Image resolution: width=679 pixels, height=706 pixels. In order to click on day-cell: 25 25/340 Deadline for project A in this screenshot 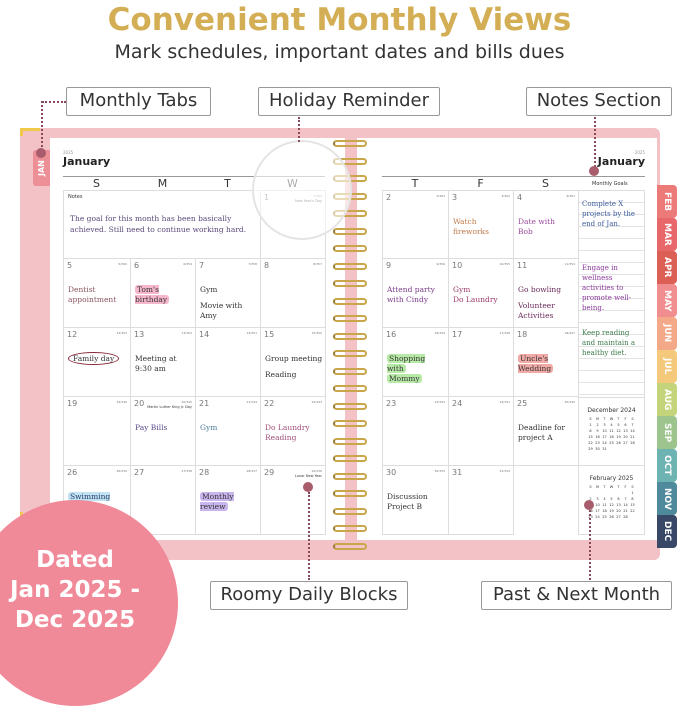, I will do `click(546, 431)`.